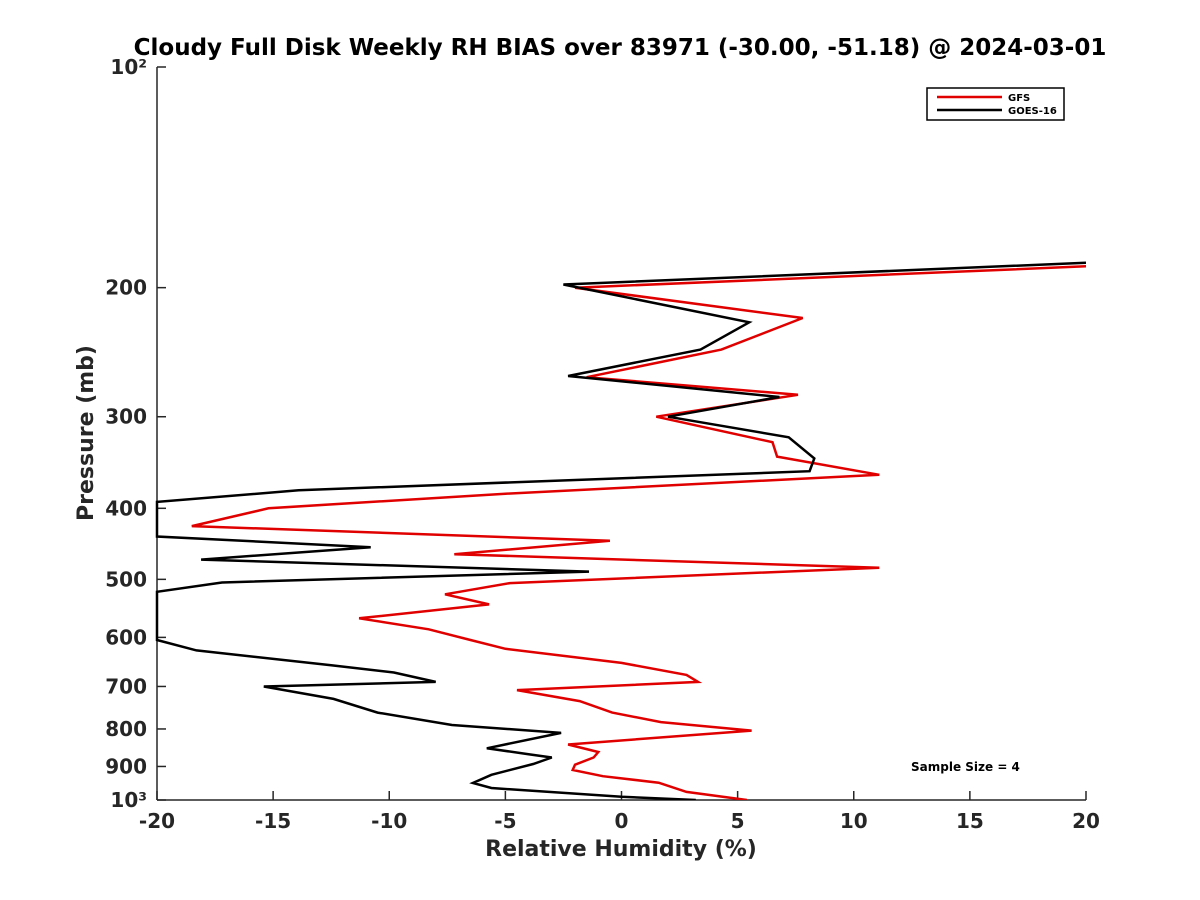 The width and height of the screenshot is (1200, 900). What do you see at coordinates (970, 821) in the screenshot?
I see `x-tick-label: 15` at bounding box center [970, 821].